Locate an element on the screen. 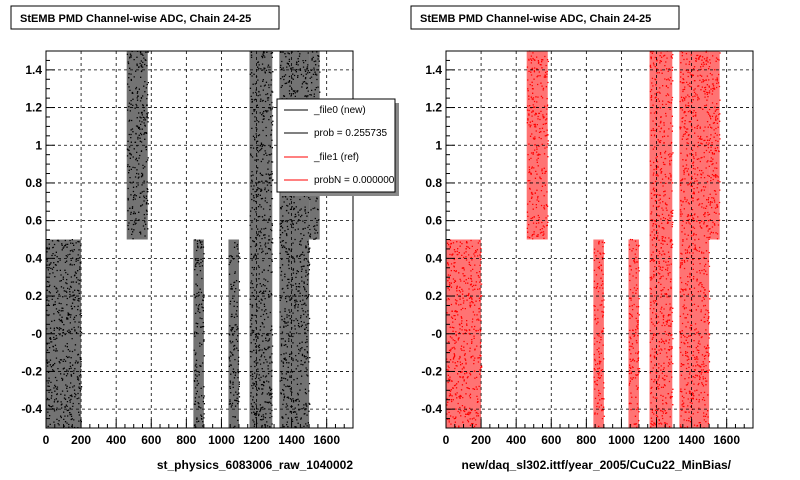 The height and width of the screenshot is (480, 800). left-x-axis-title: st_physics_6083006_raw_1040002 is located at coordinates (255, 465).